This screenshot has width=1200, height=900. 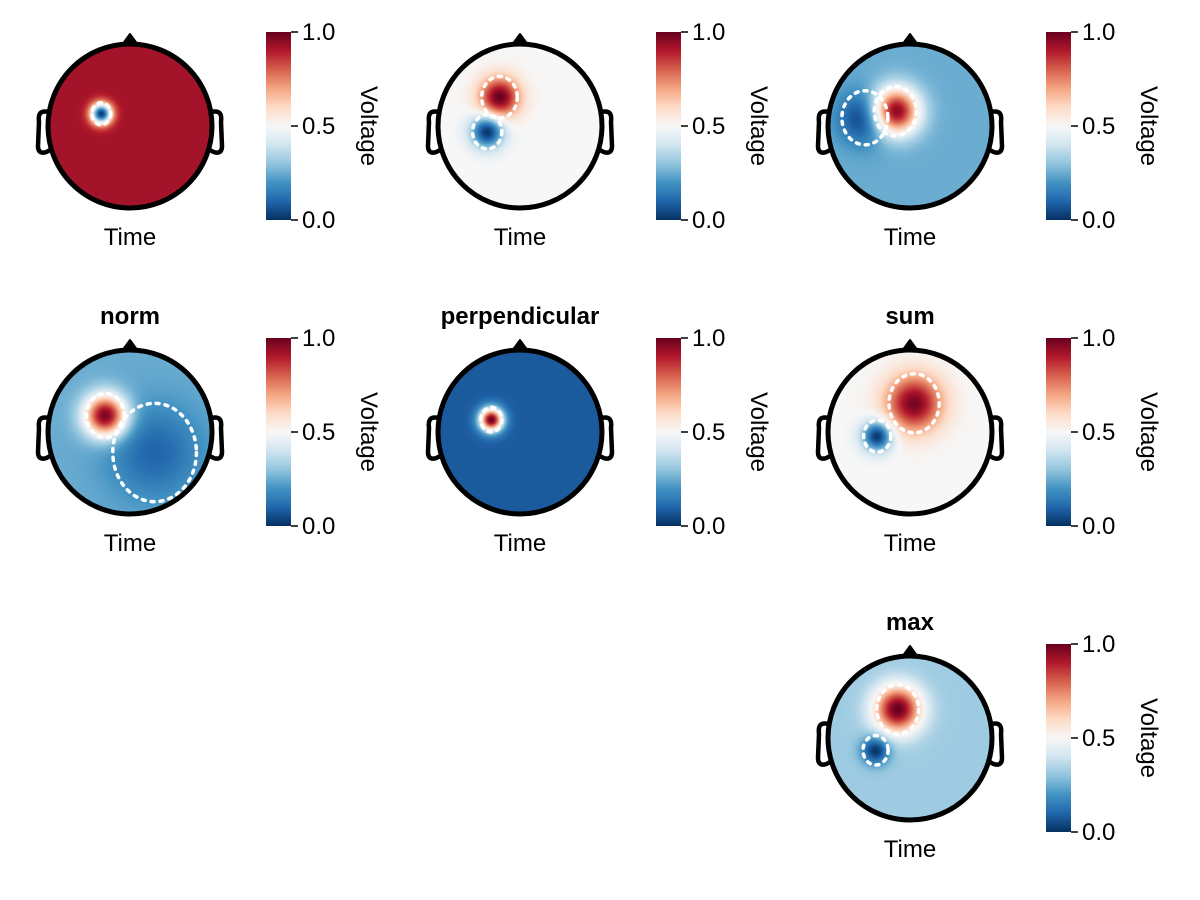 I want to click on topoplot-panel-p1: Time 0.0 0.5 1.0 Voltage, so click(x=208, y=135).